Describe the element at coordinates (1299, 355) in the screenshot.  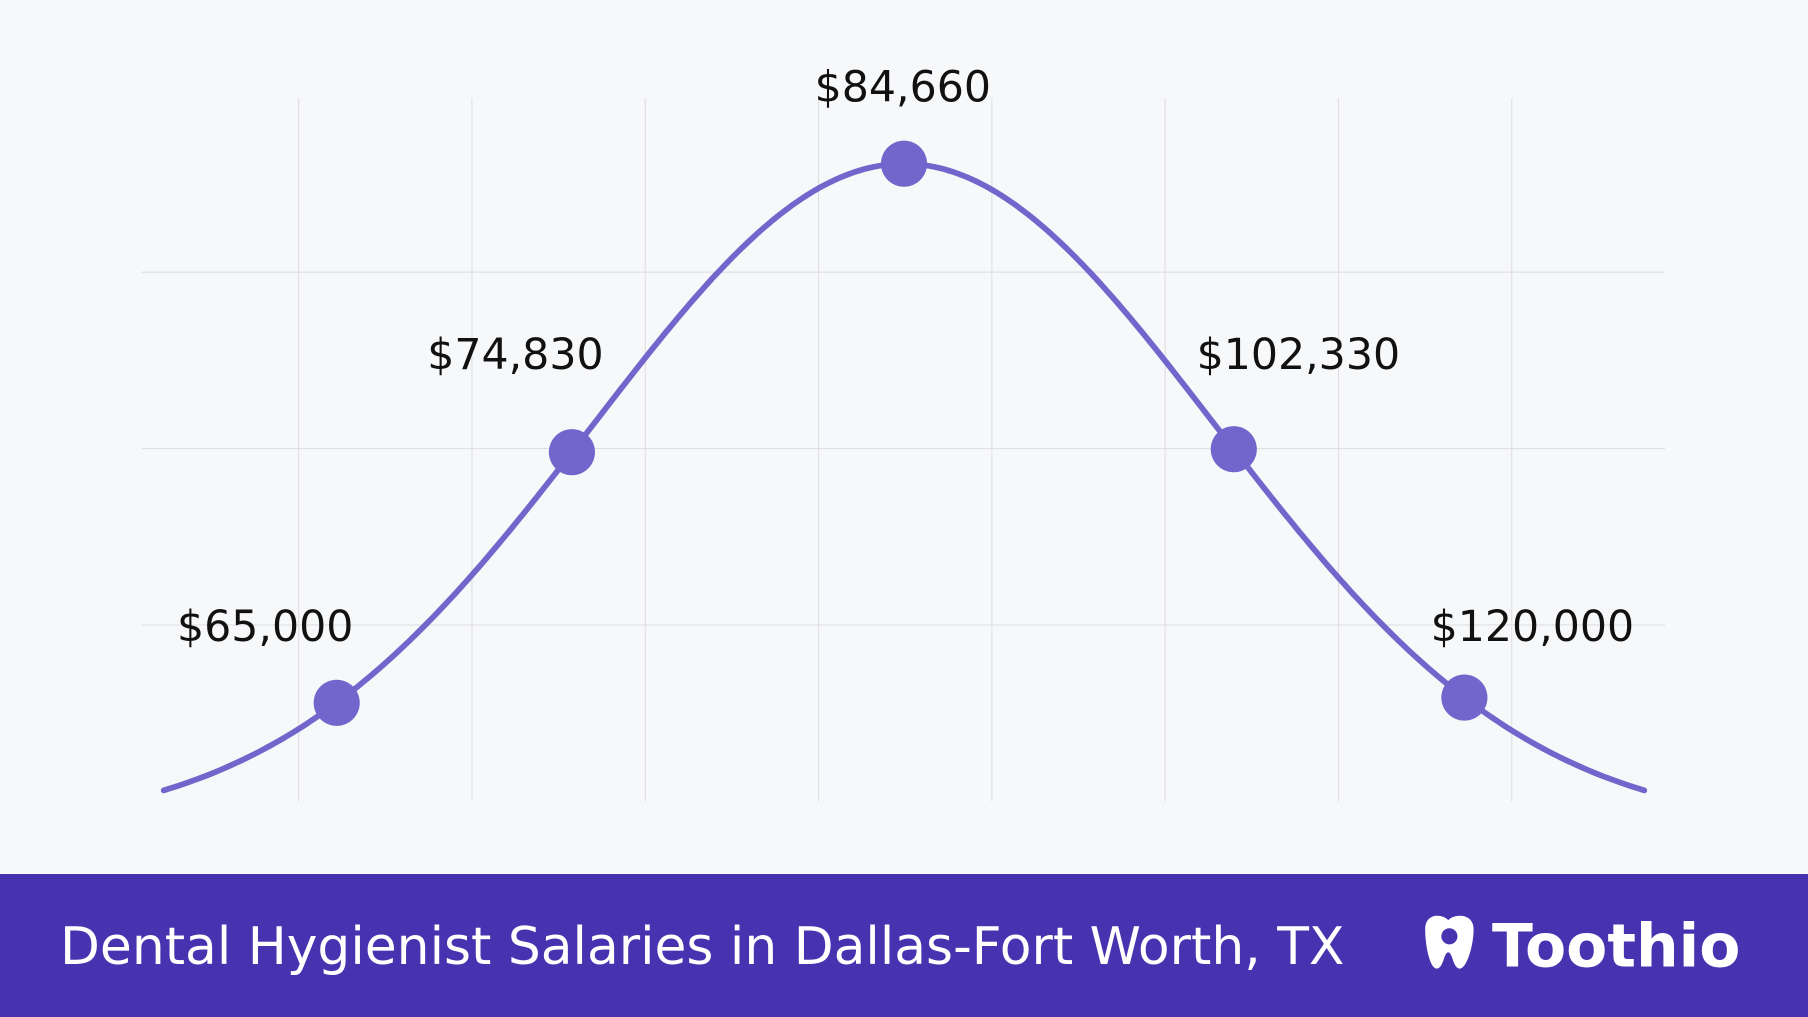
I see `value-label: $102,330` at that location.